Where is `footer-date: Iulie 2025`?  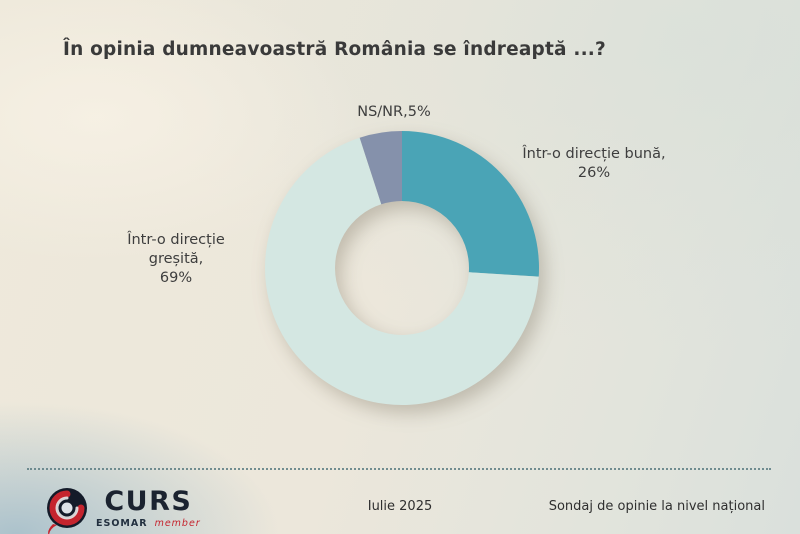 footer-date: Iulie 2025 is located at coordinates (400, 506).